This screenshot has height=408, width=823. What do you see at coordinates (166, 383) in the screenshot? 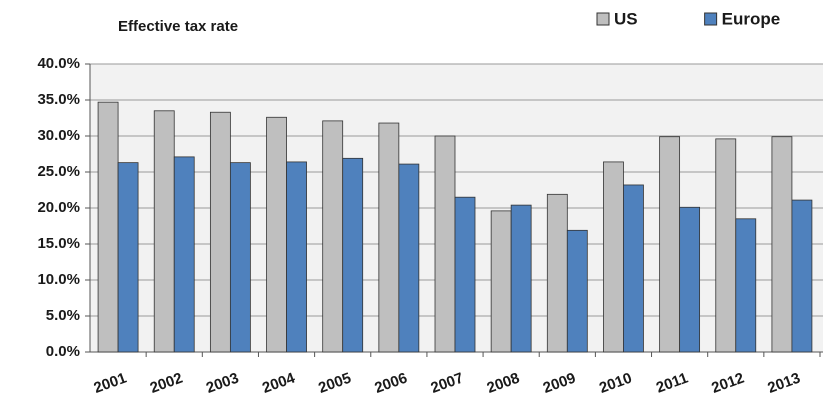
I see `x-tick-label: 2002` at bounding box center [166, 383].